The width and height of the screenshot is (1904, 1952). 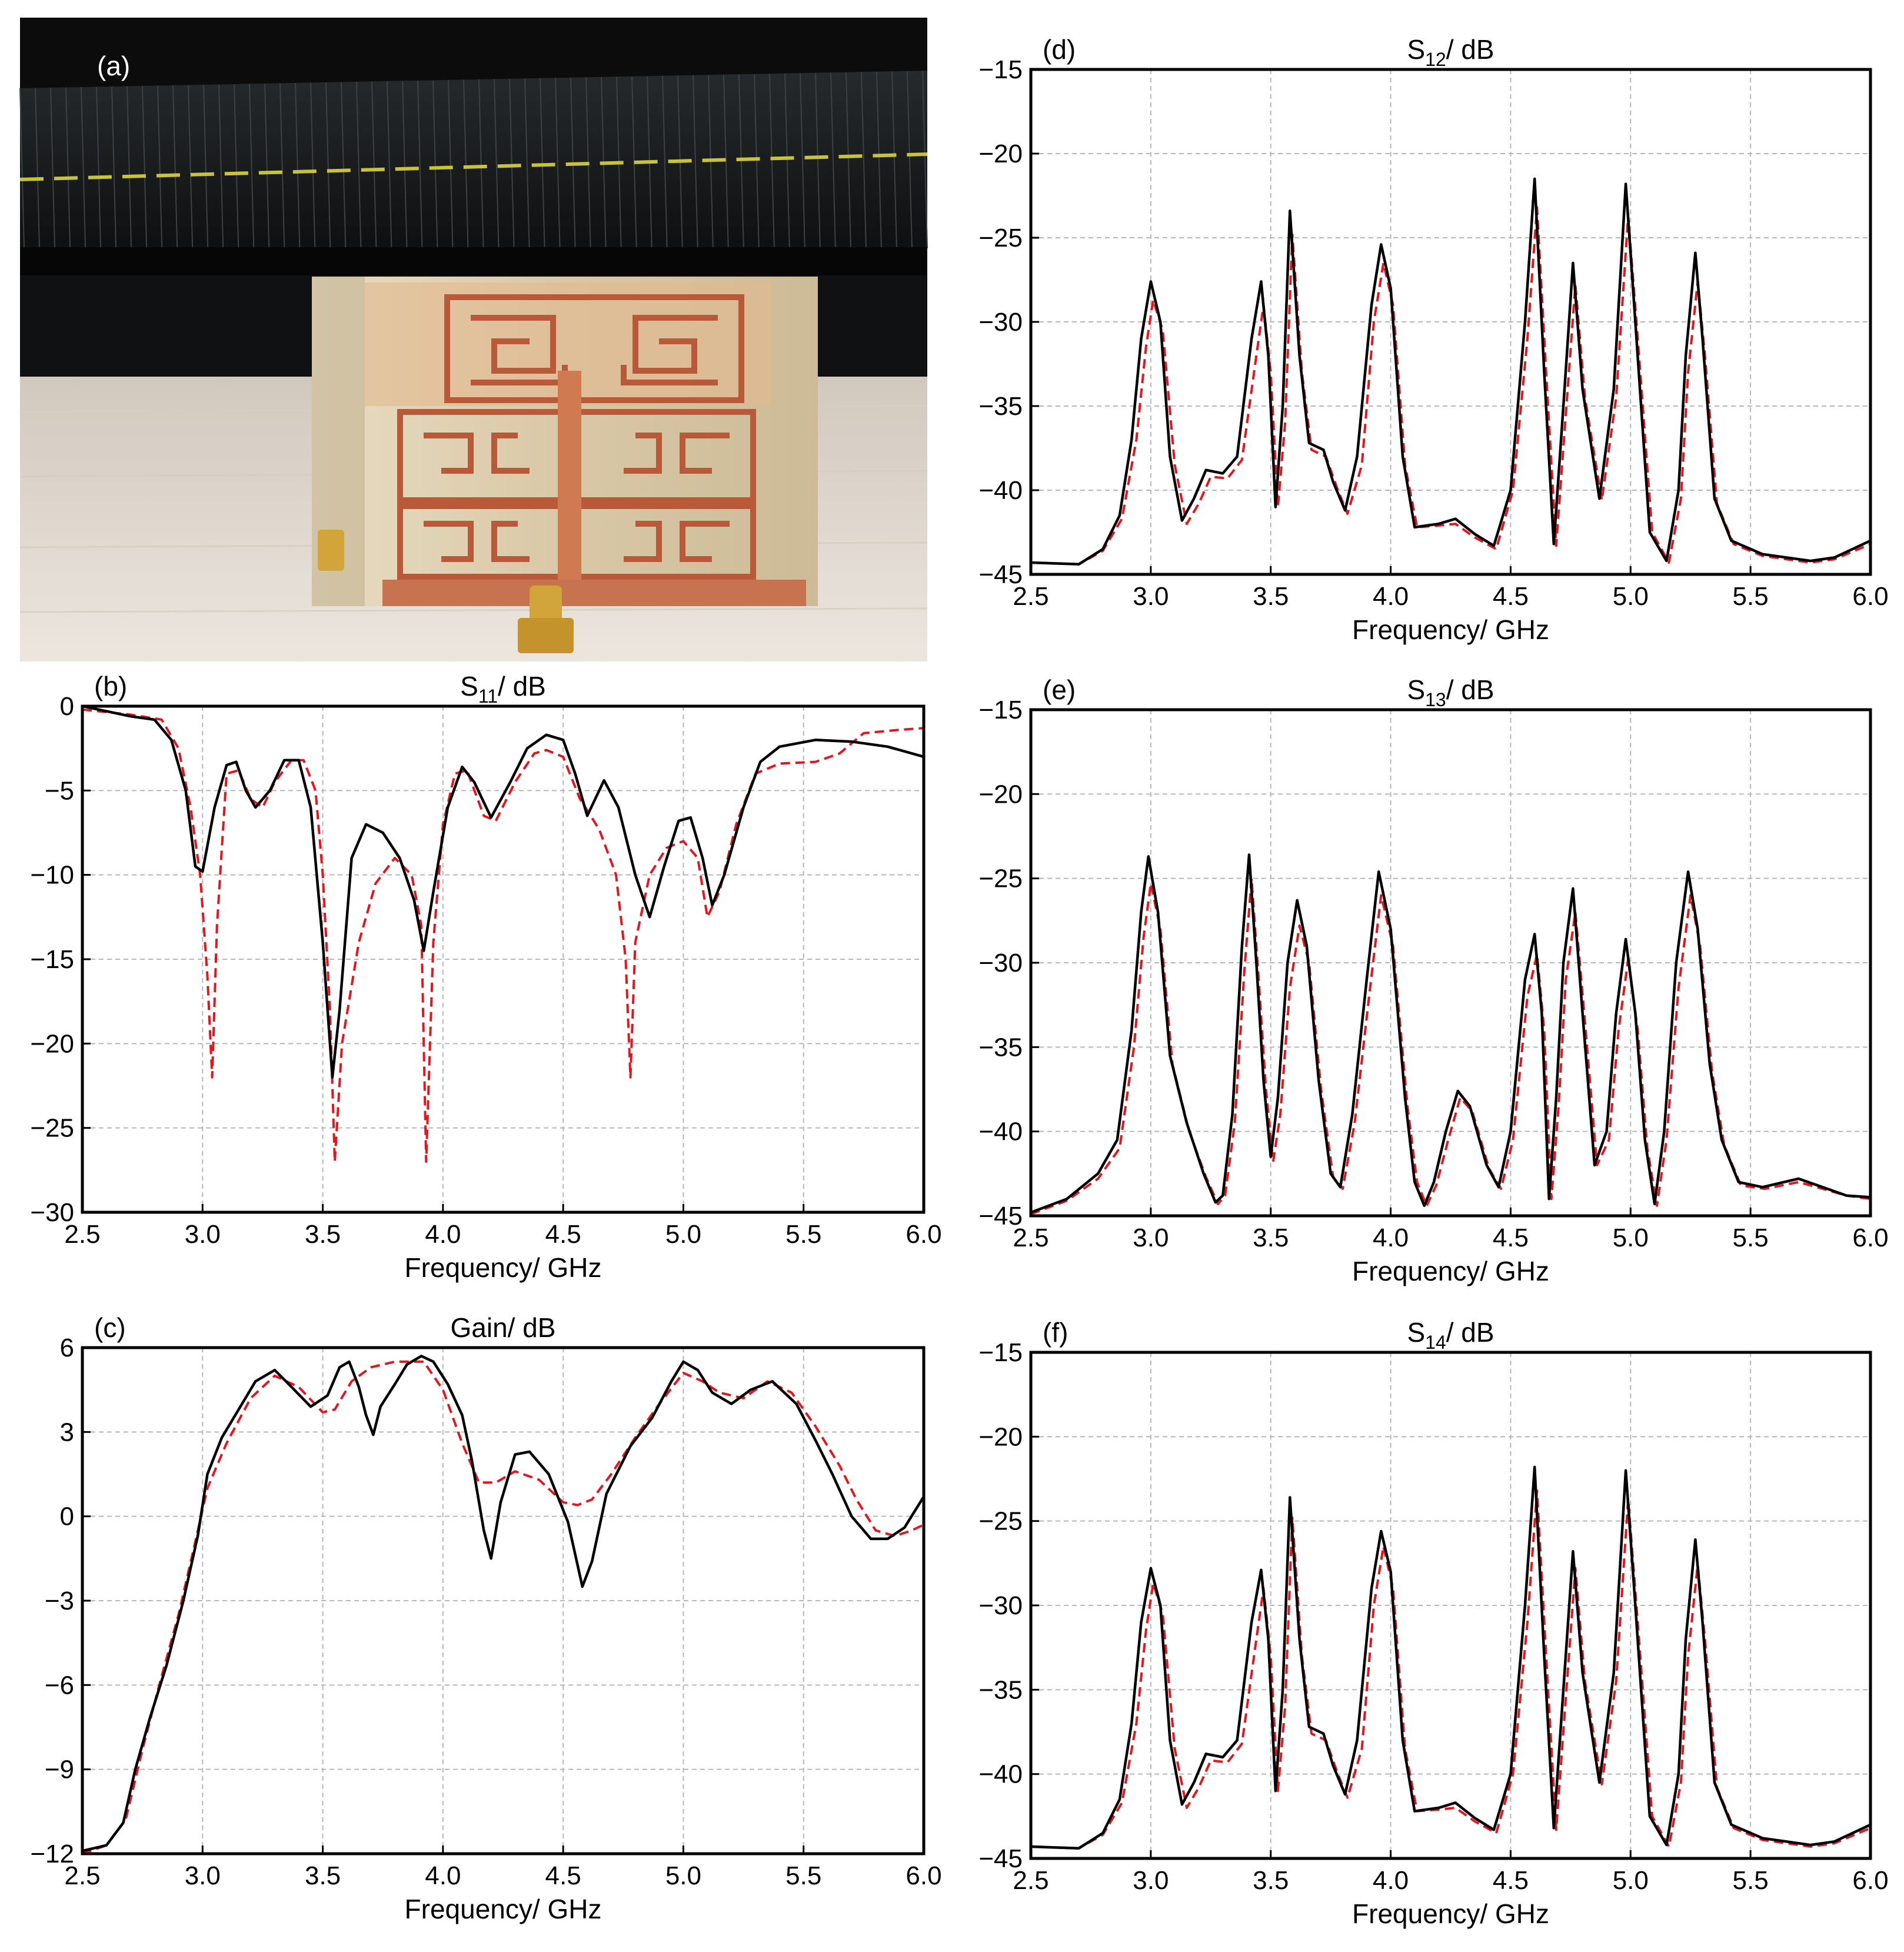 I want to click on y-tick-label: 3, so click(x=67, y=1432).